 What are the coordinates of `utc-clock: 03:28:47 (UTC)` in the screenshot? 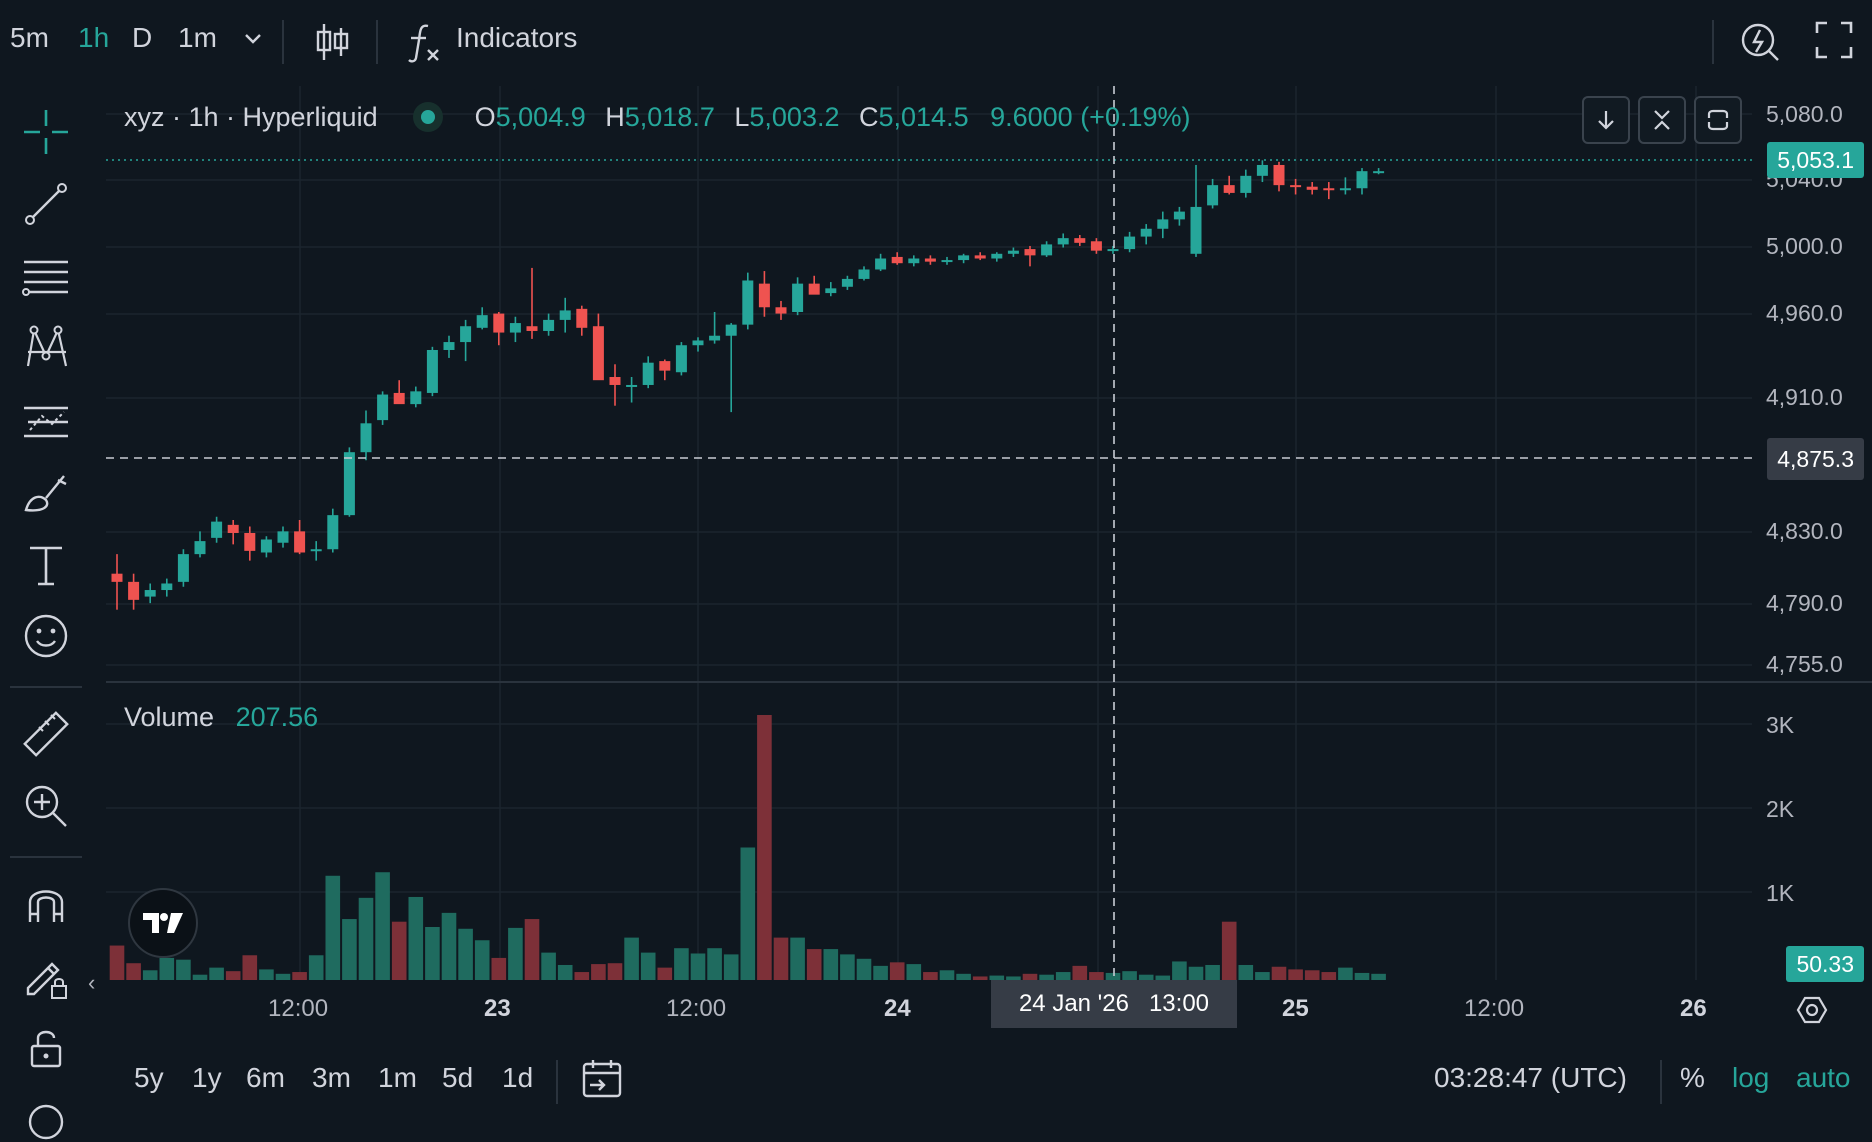 It's located at (1530, 1077).